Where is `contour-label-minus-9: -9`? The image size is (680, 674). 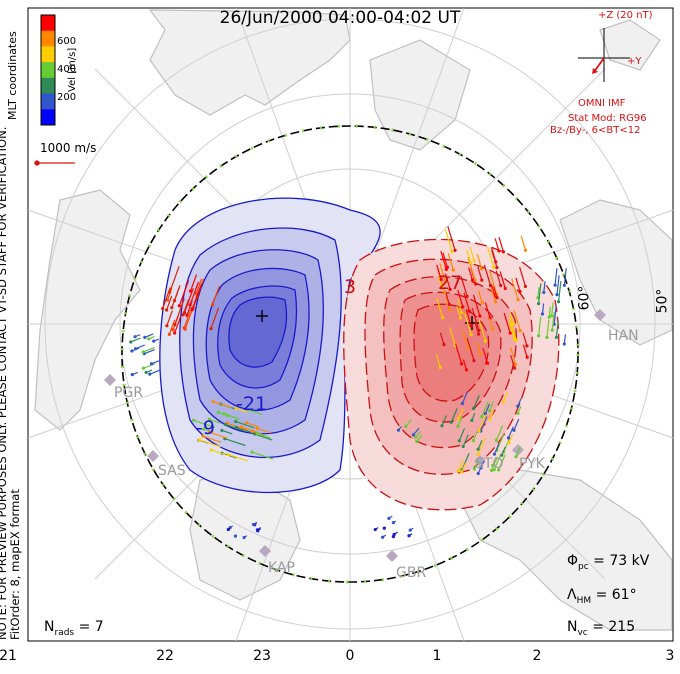 contour-label-minus-9: -9 is located at coordinates (205, 428).